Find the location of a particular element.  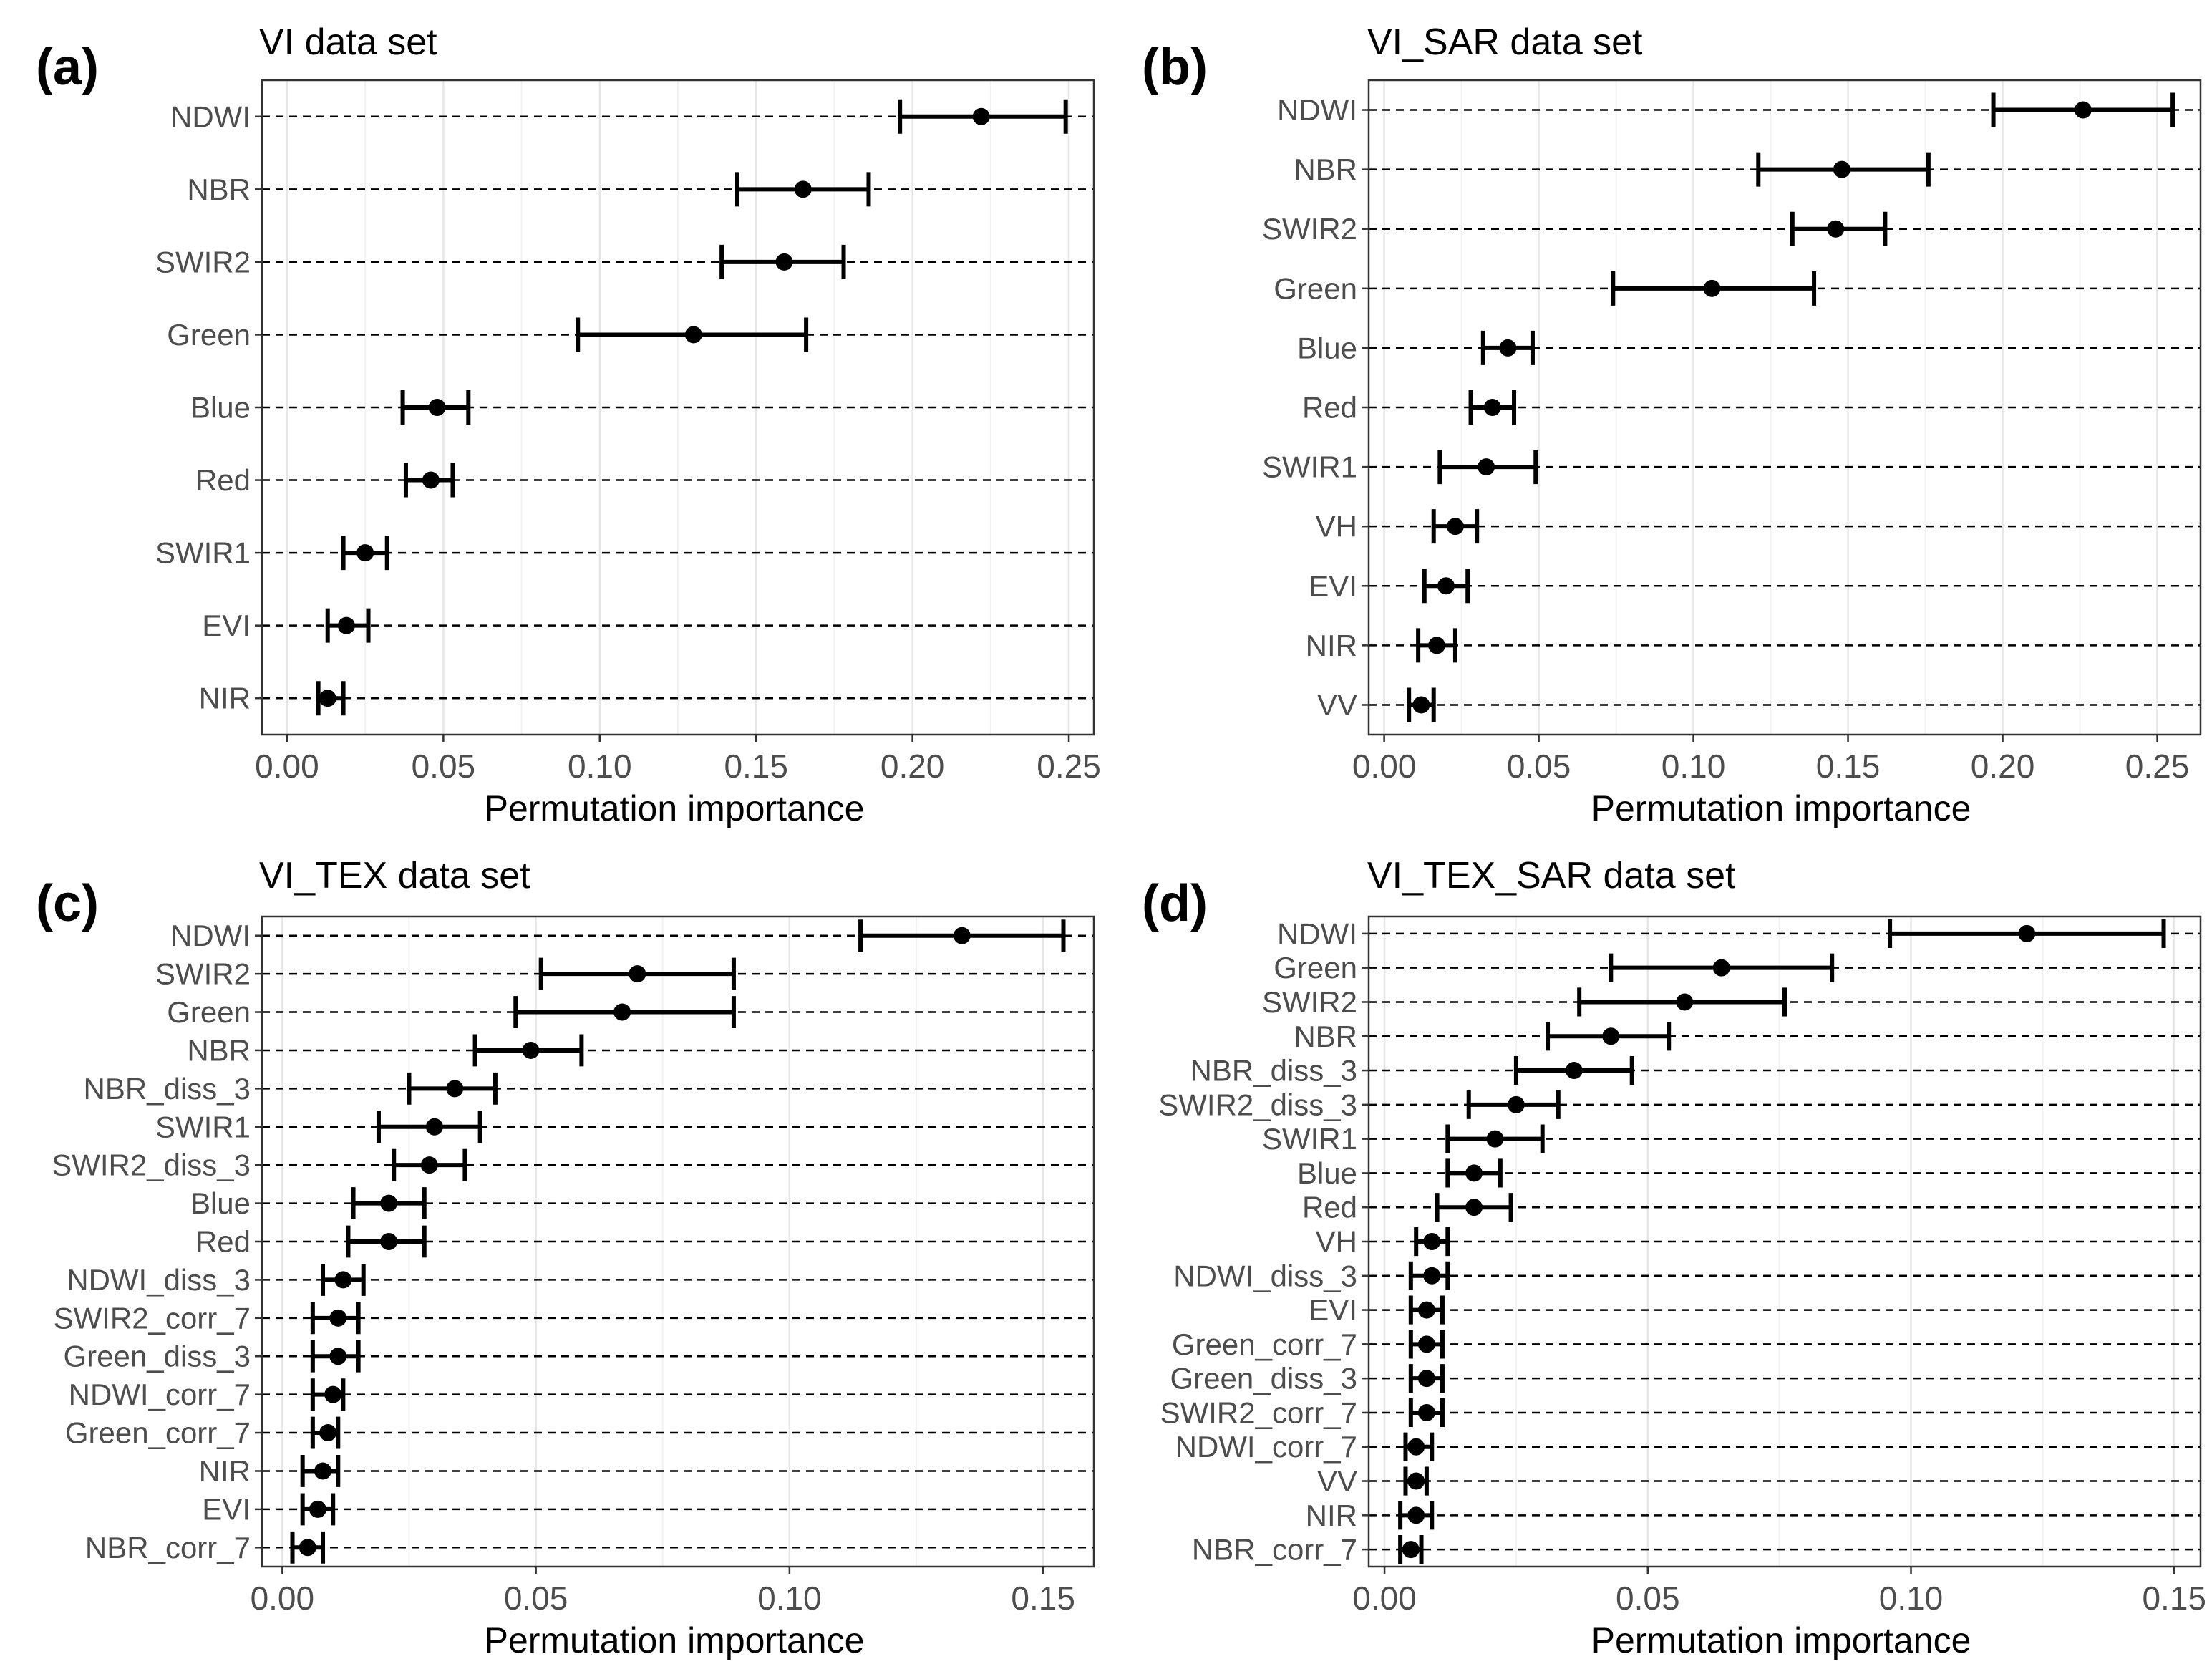

y-tick-label: NDWI_corr_7 is located at coordinates (1266, 1447).